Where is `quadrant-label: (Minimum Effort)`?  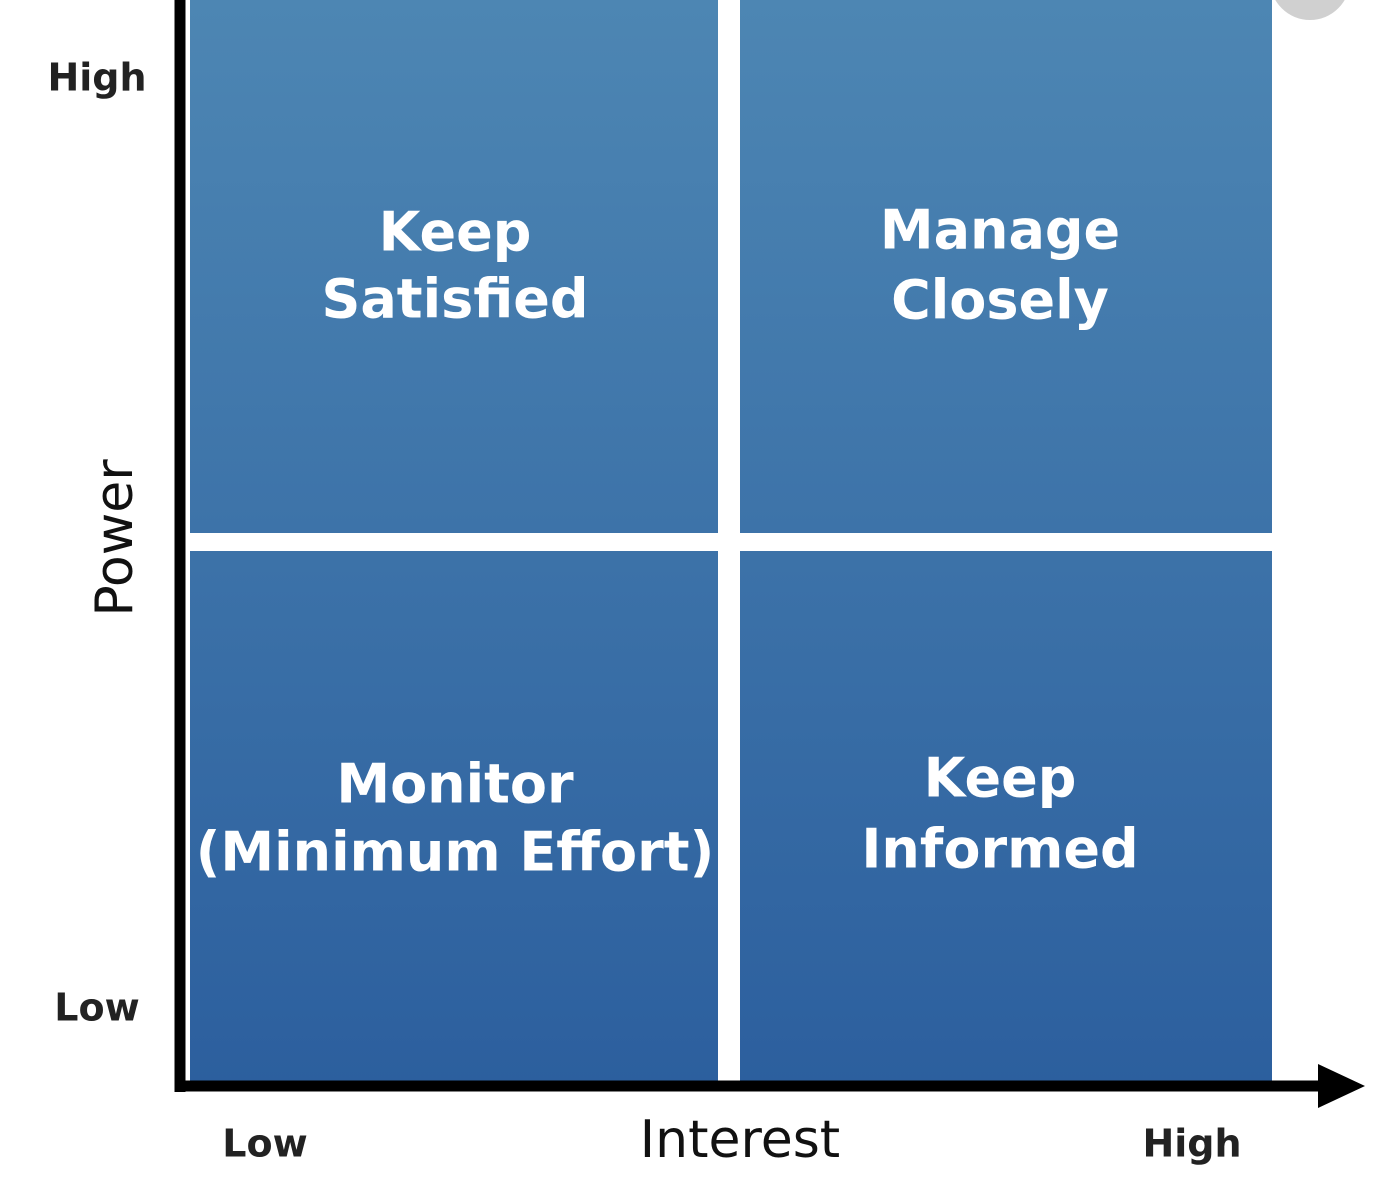 quadrant-label: (Minimum Effort) is located at coordinates (455, 852).